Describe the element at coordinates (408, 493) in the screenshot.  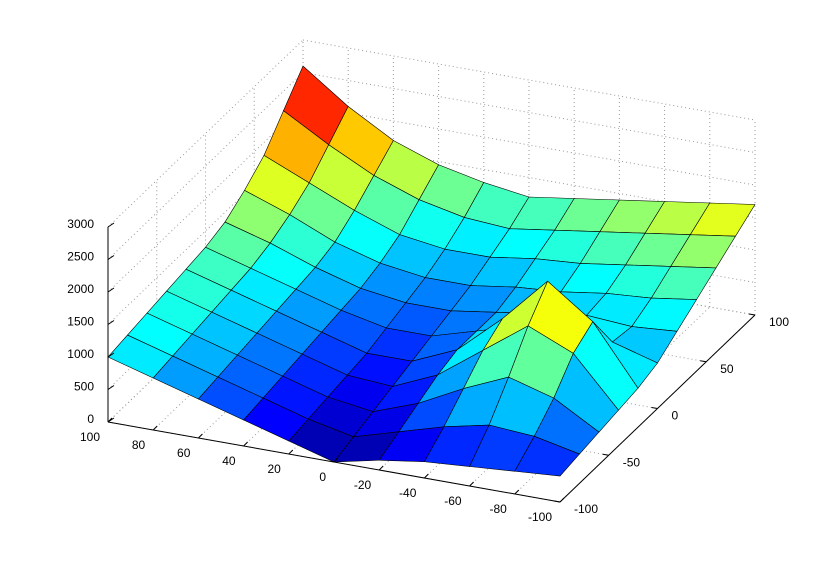
I see `x-tick-label: -40` at that location.